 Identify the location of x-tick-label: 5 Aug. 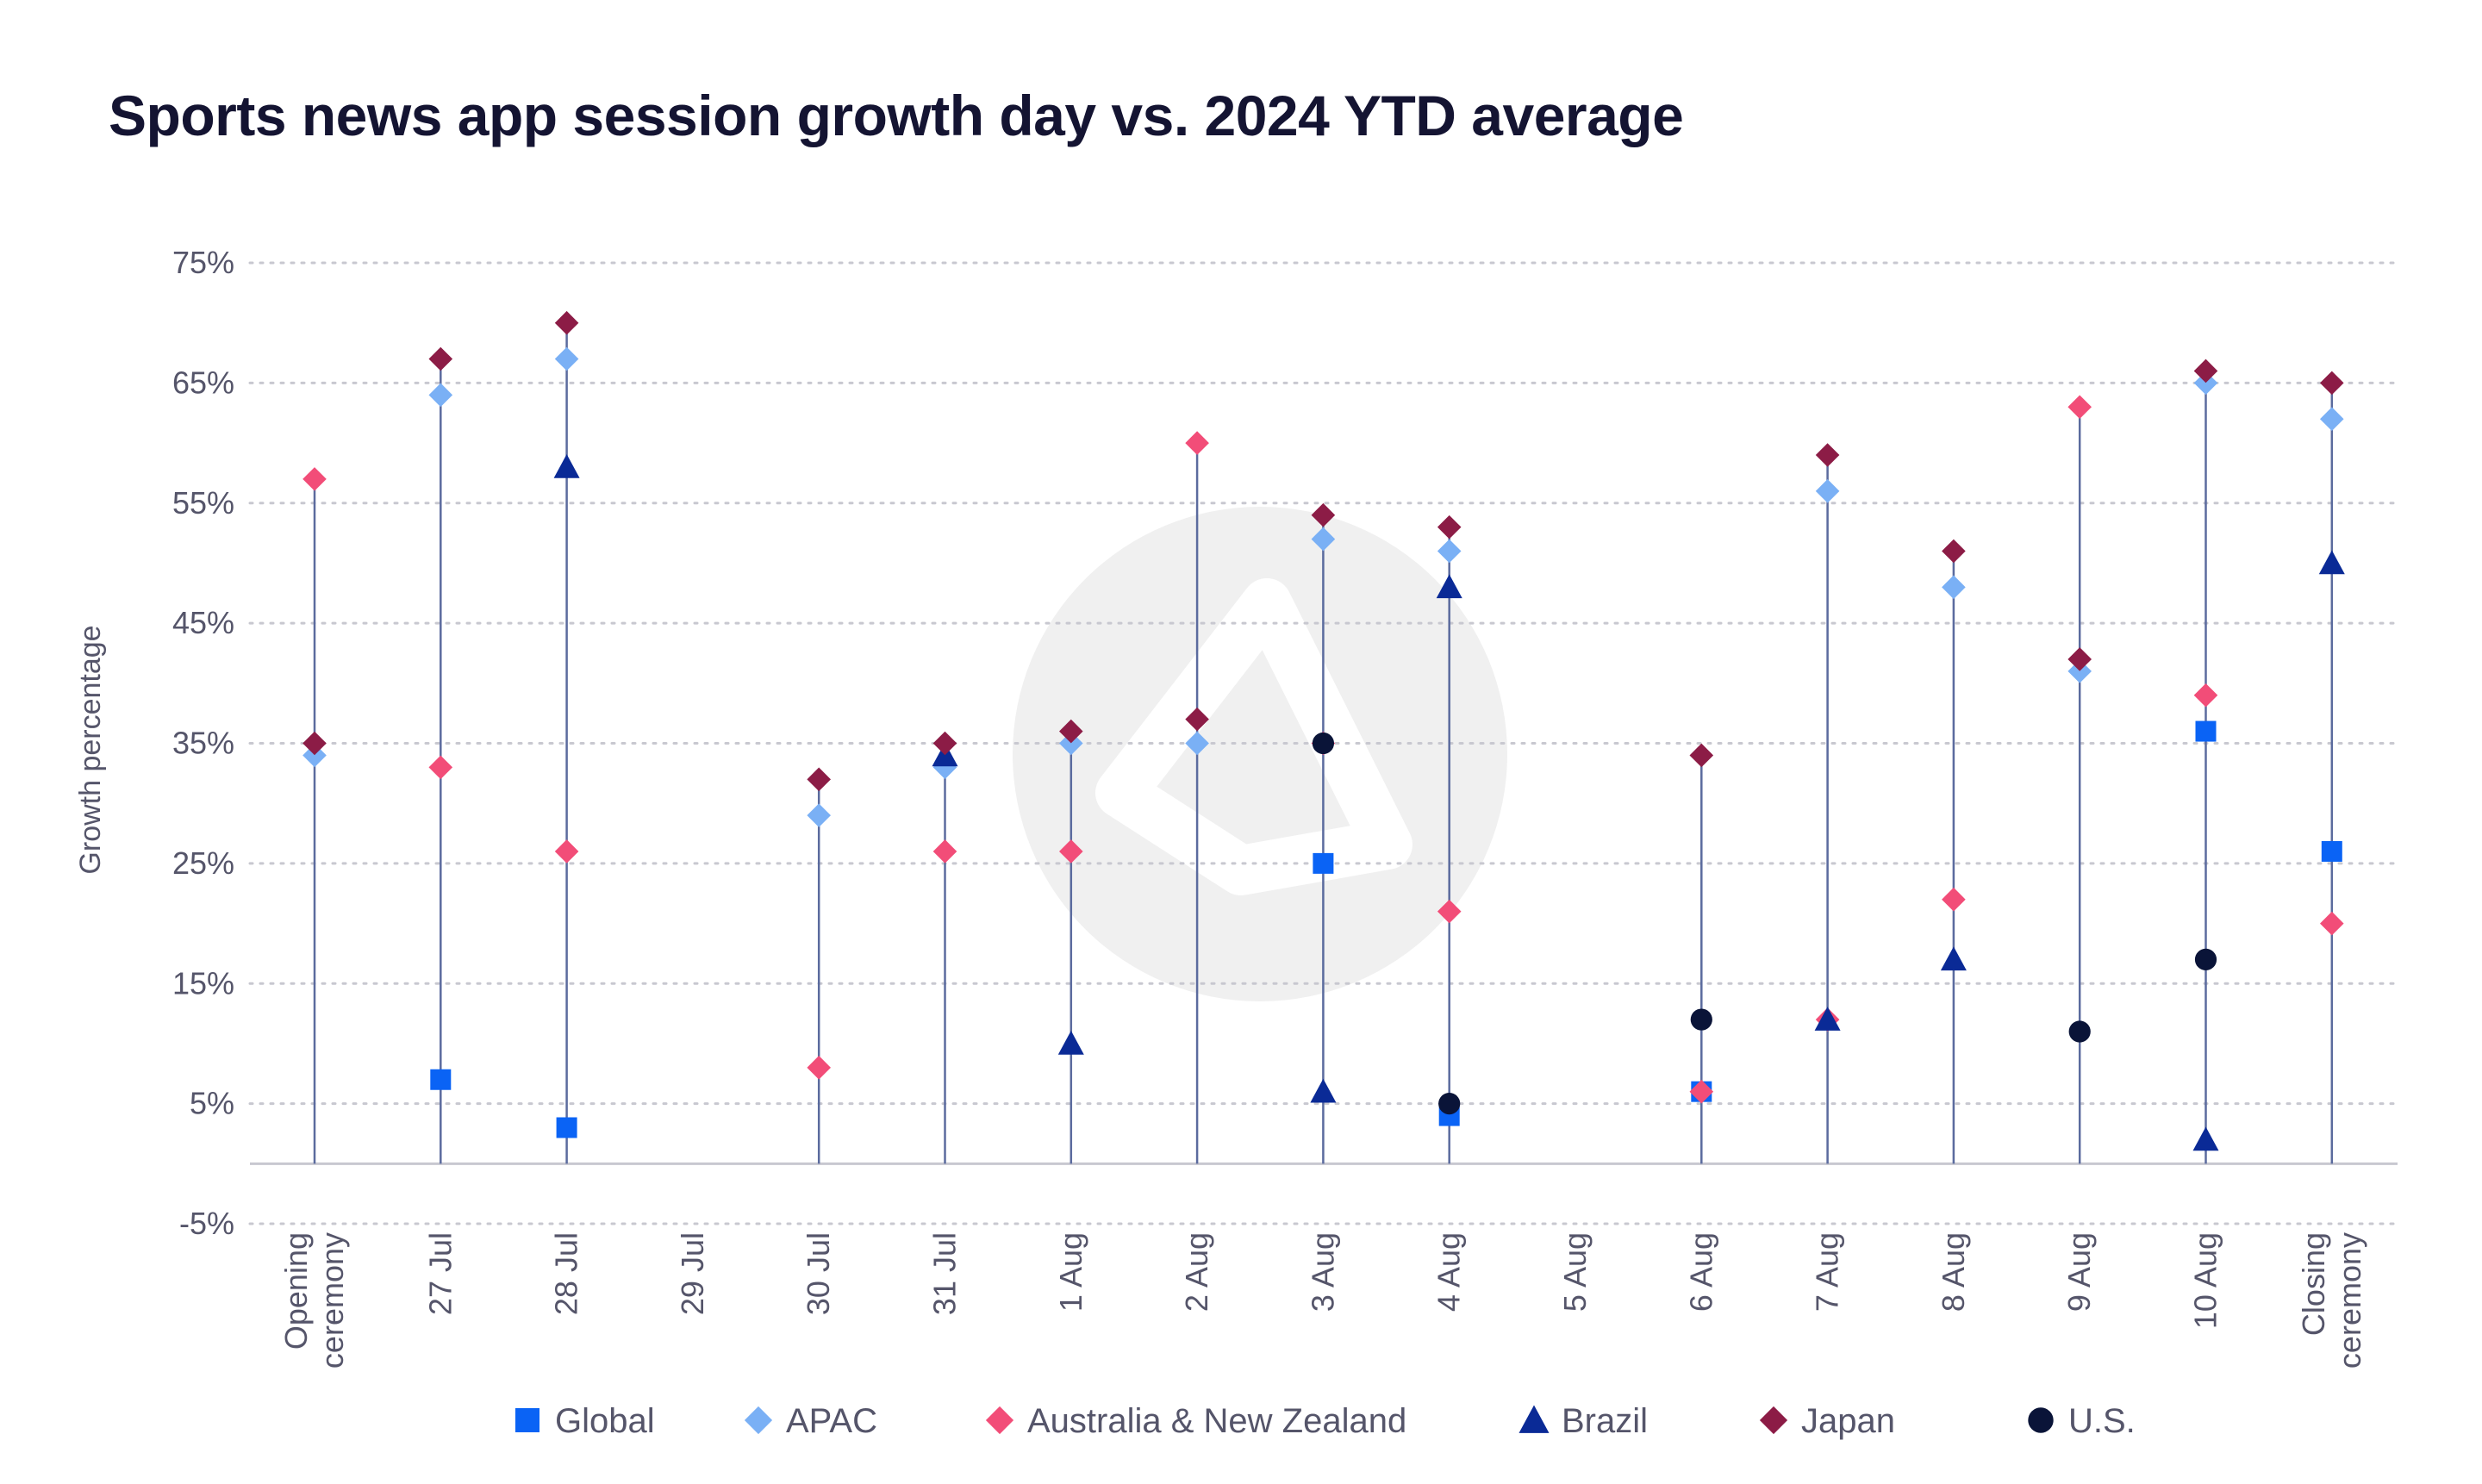
(1575, 1272).